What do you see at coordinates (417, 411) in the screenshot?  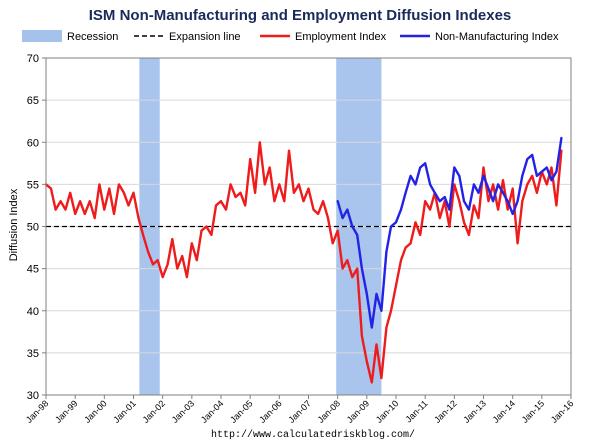 I see `x-tick-label: Jan-11` at bounding box center [417, 411].